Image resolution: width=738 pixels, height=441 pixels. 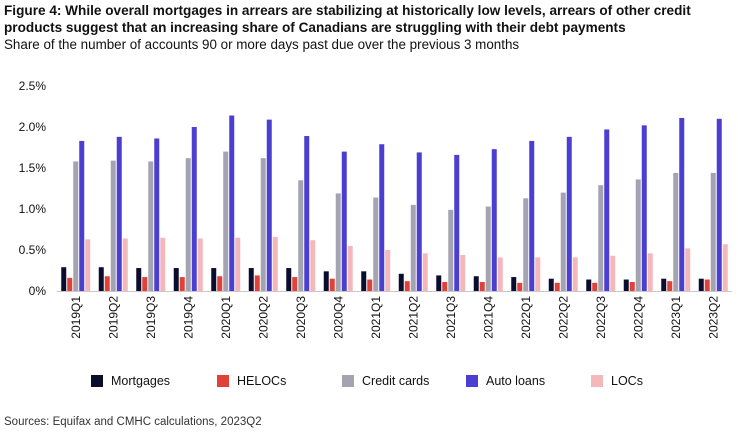 What do you see at coordinates (451, 317) in the screenshot?
I see `x-tick-label: 2021Q3` at bounding box center [451, 317].